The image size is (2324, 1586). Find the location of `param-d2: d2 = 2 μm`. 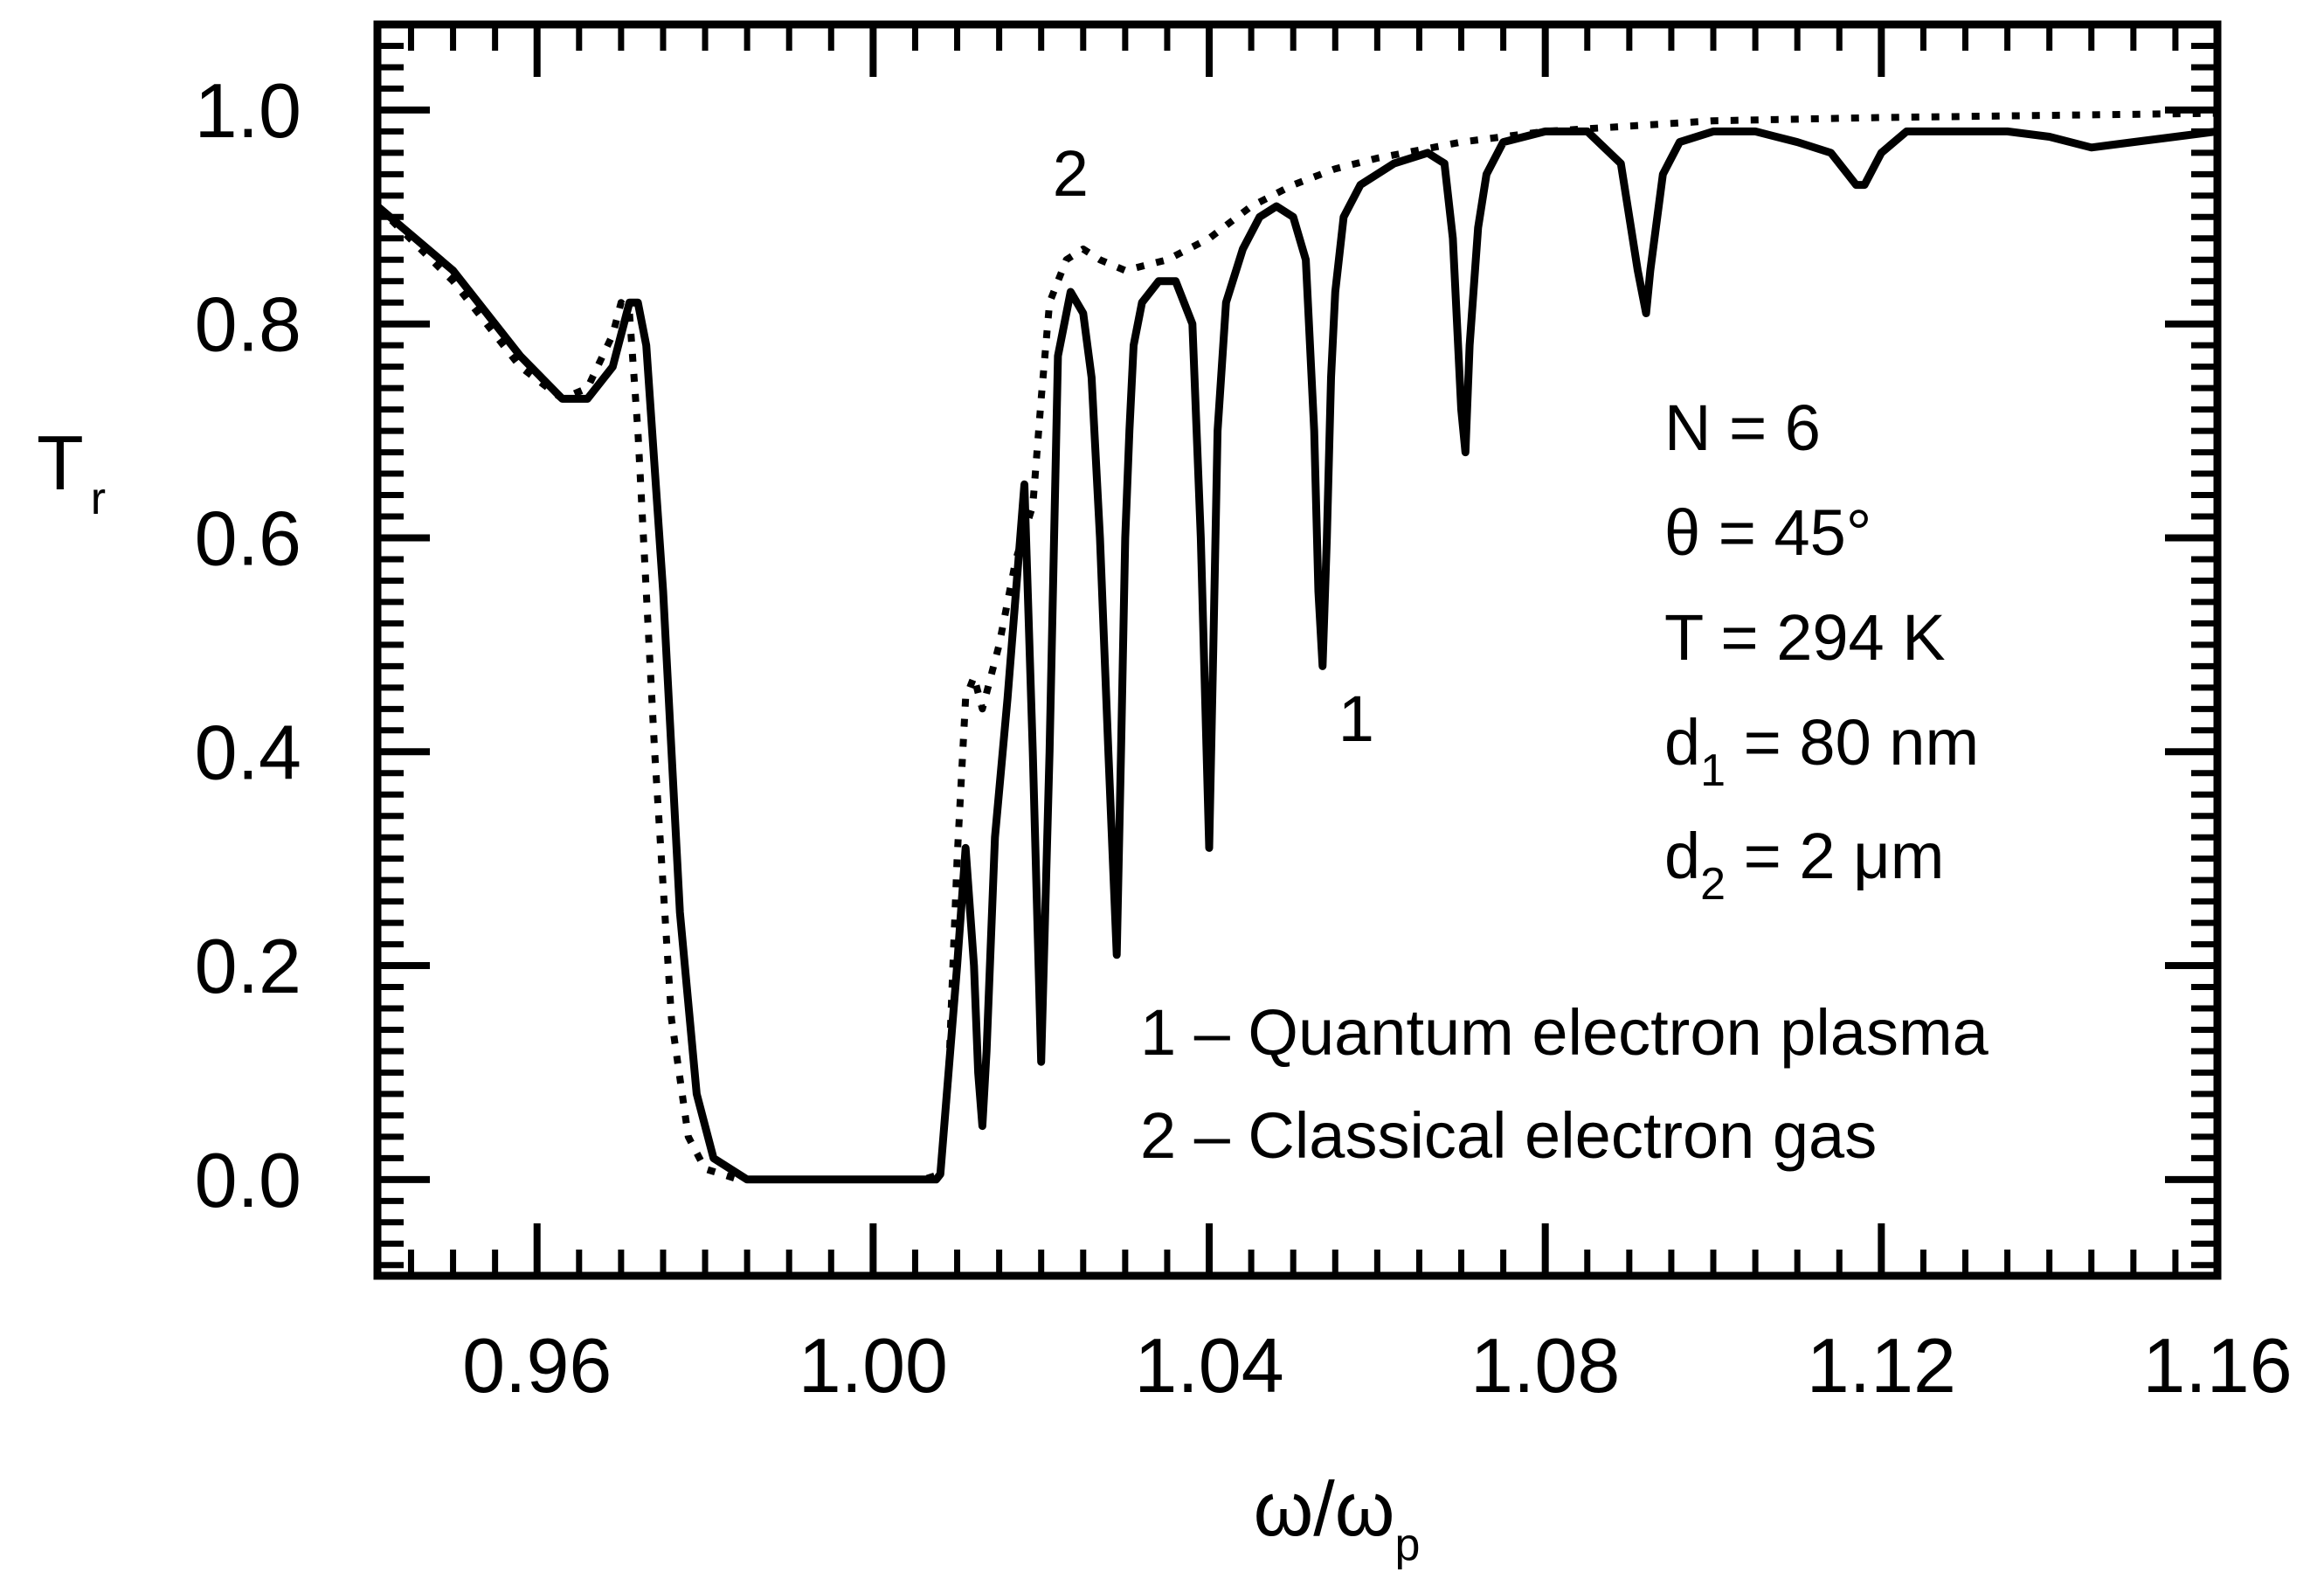

param-d2: d2 = 2 μm is located at coordinates (1804, 865).